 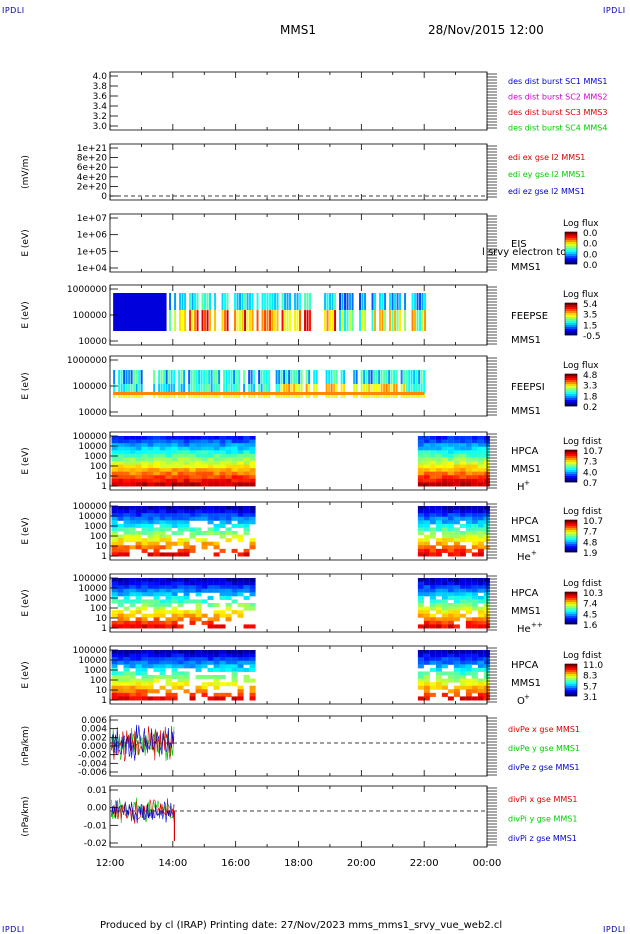 I want to click on ytick-label: 1000000, so click(x=87, y=361).